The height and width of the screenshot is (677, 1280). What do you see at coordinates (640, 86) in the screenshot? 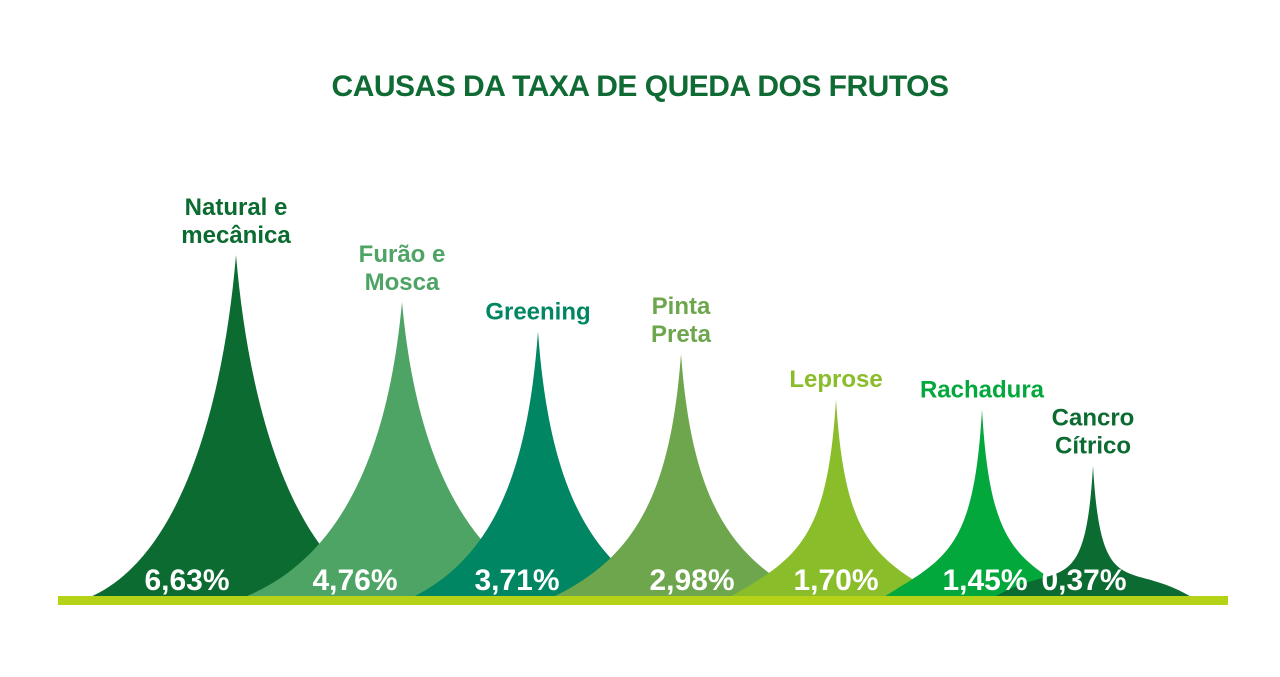
I see `chart-title: CAUSAS DA TAXA DE QUEDA DOS FRUTOS` at bounding box center [640, 86].